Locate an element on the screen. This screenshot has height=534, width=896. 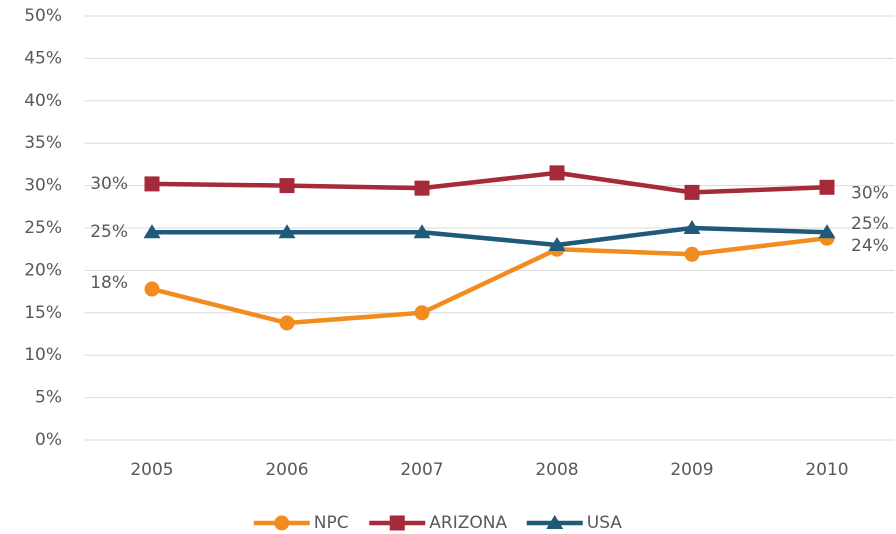
x-tick-label: 2010 is located at coordinates (826, 470).